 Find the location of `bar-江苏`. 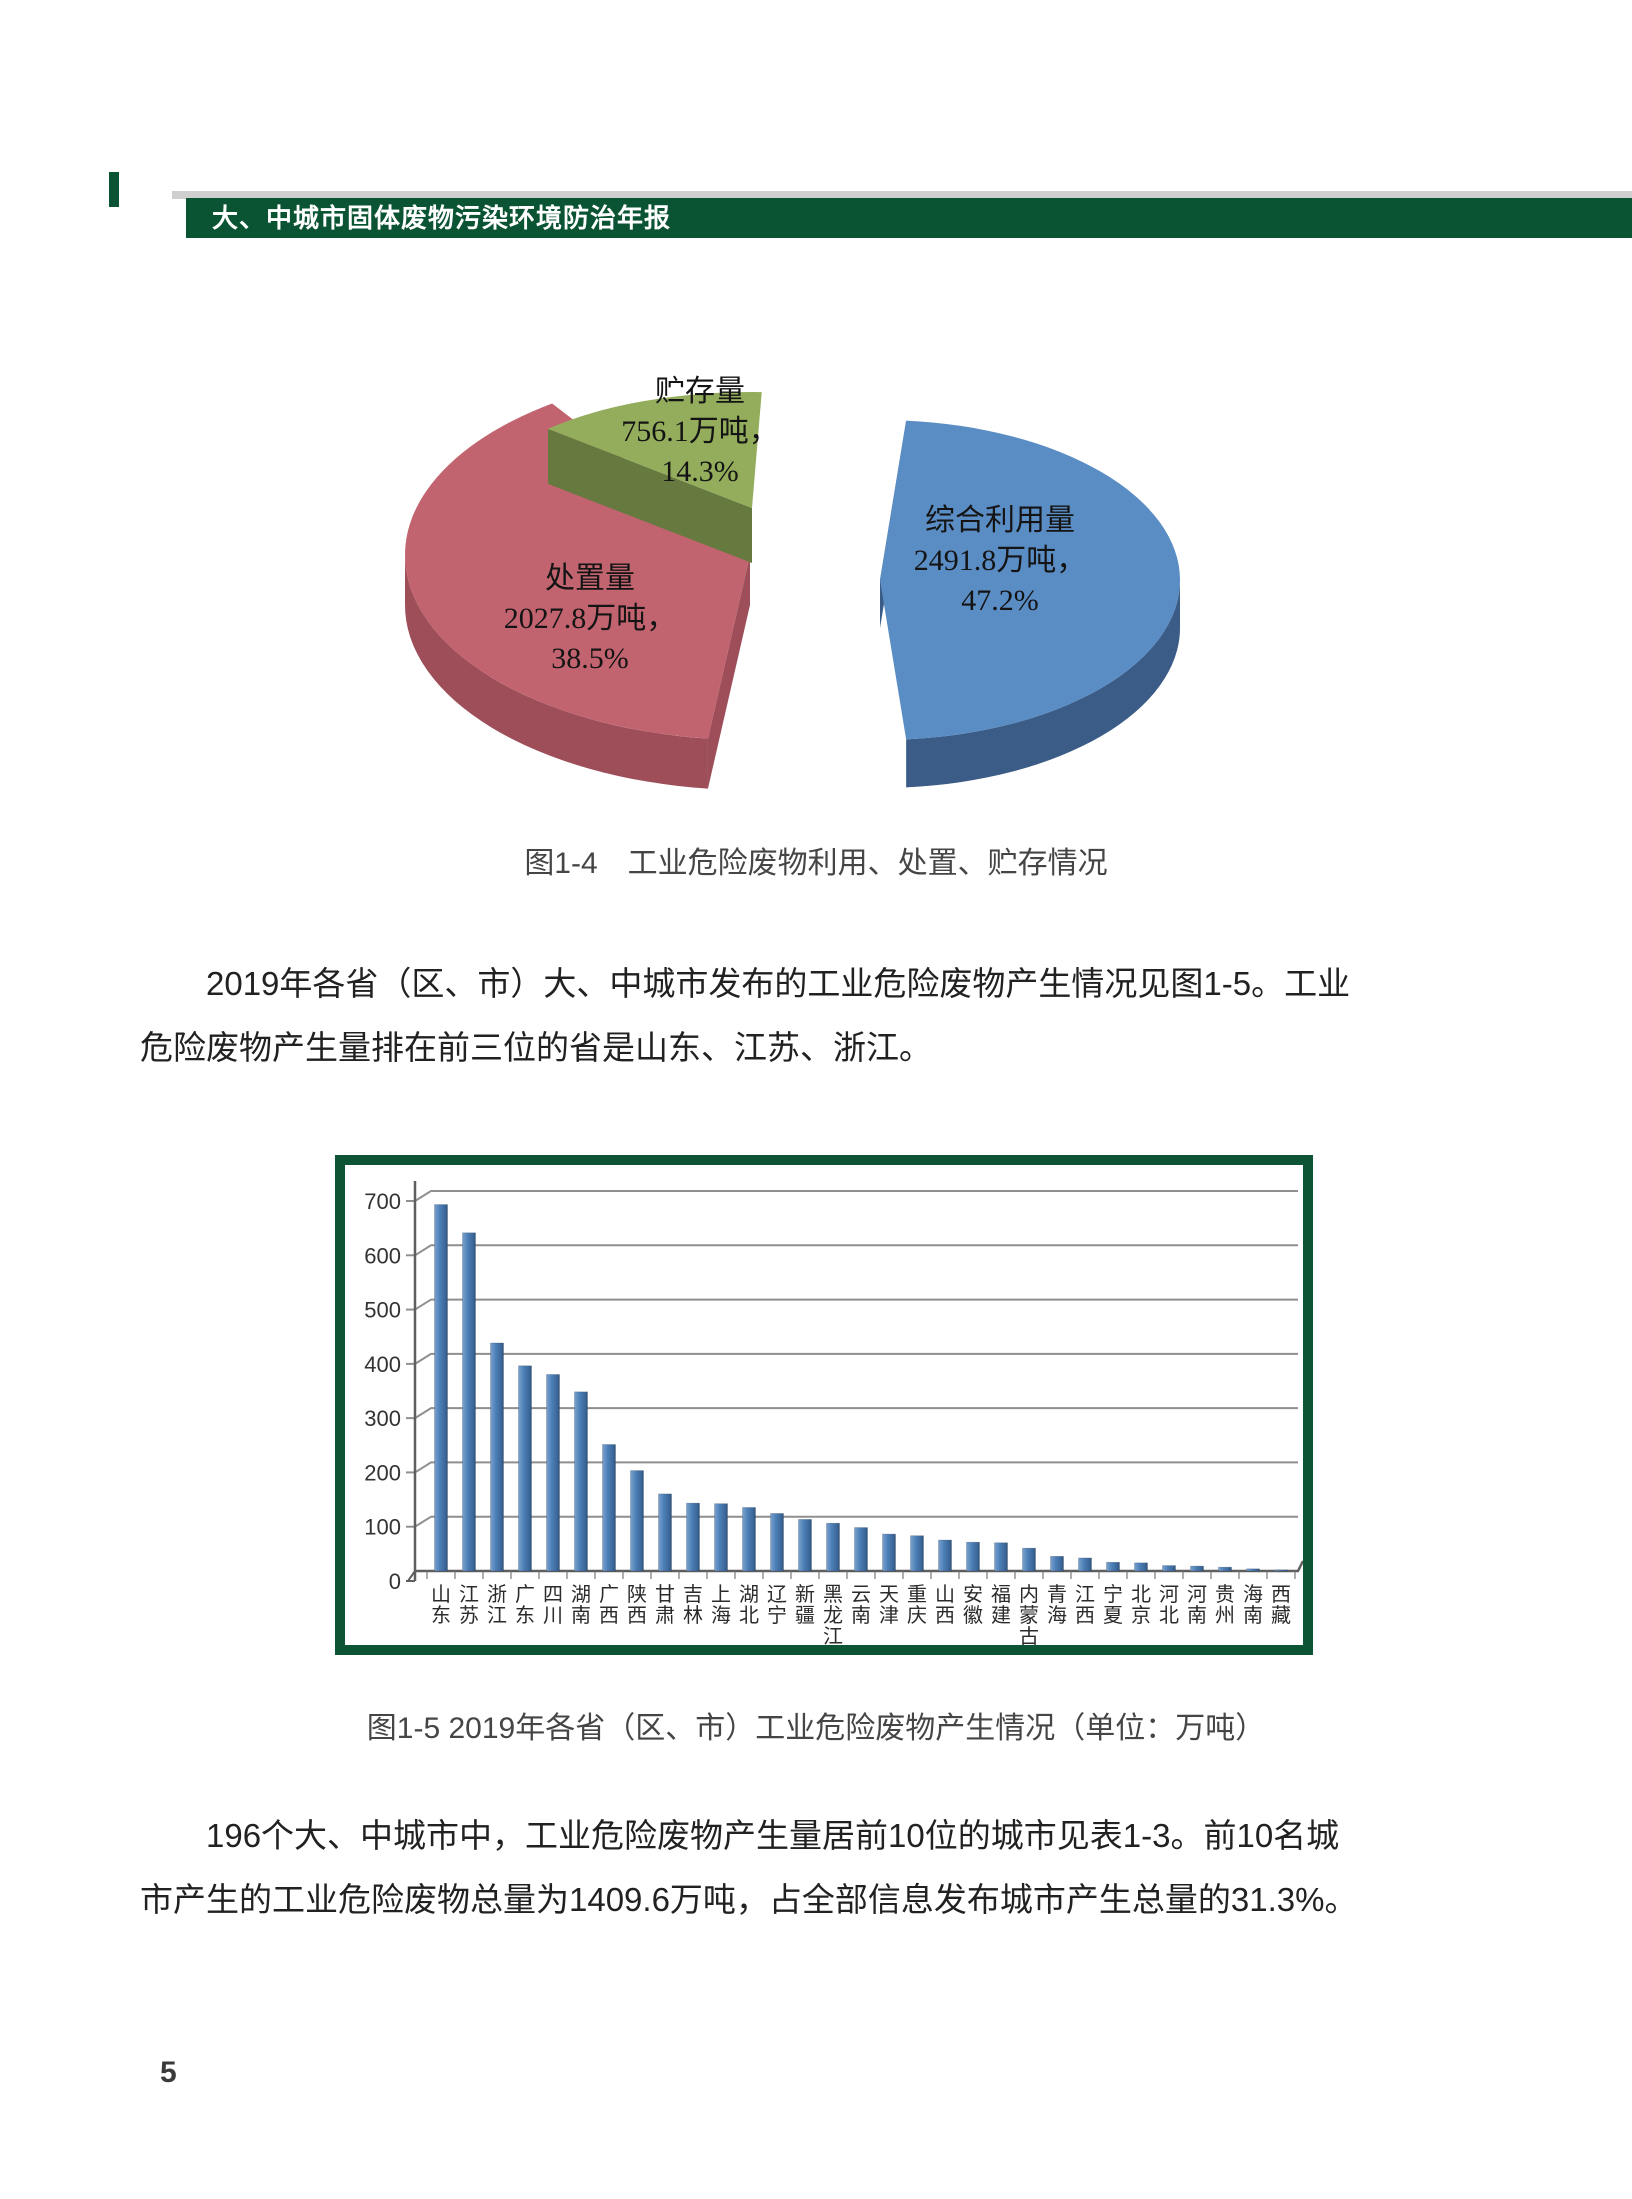

bar-江苏 is located at coordinates (469, 1402).